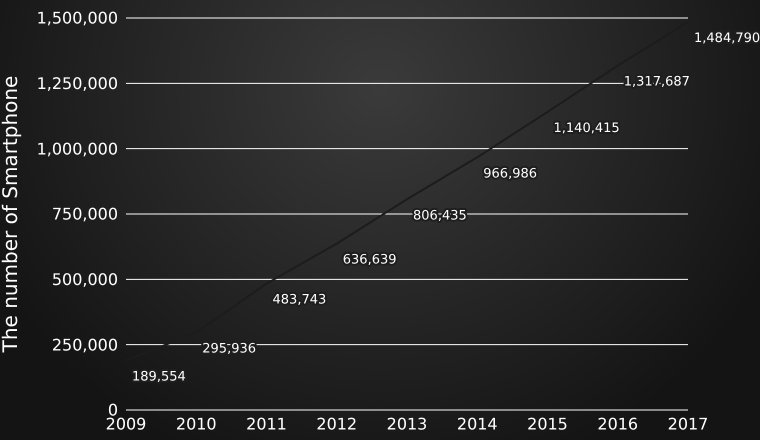 This screenshot has height=440, width=760. Describe the element at coordinates (196, 424) in the screenshot. I see `x-tick-label: 2010` at that location.